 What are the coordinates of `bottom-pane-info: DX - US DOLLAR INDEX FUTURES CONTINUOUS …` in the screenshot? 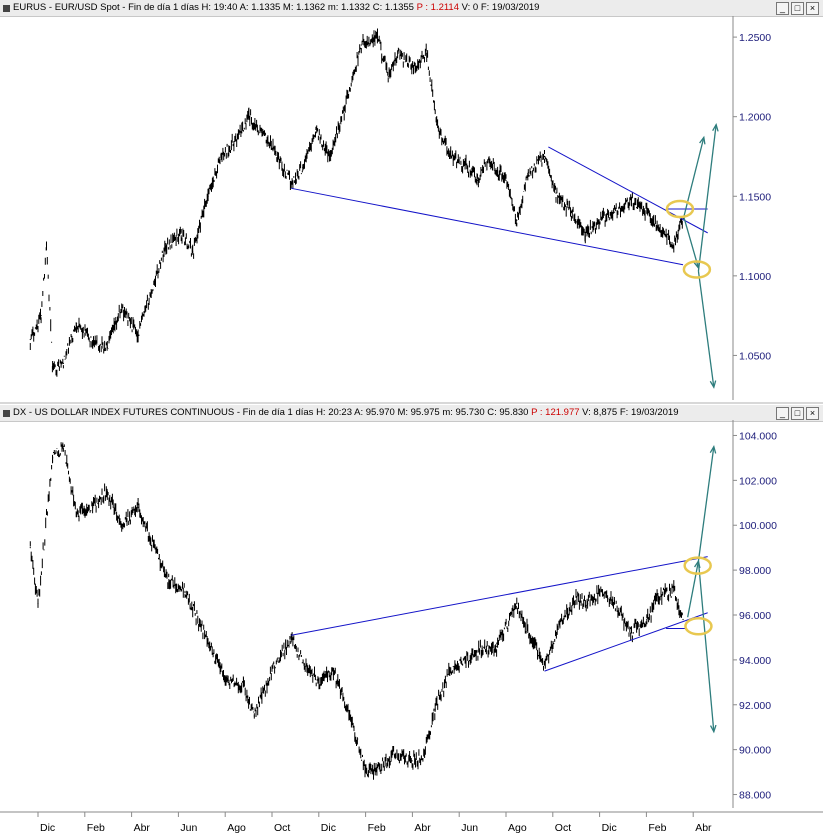 It's located at (346, 412).